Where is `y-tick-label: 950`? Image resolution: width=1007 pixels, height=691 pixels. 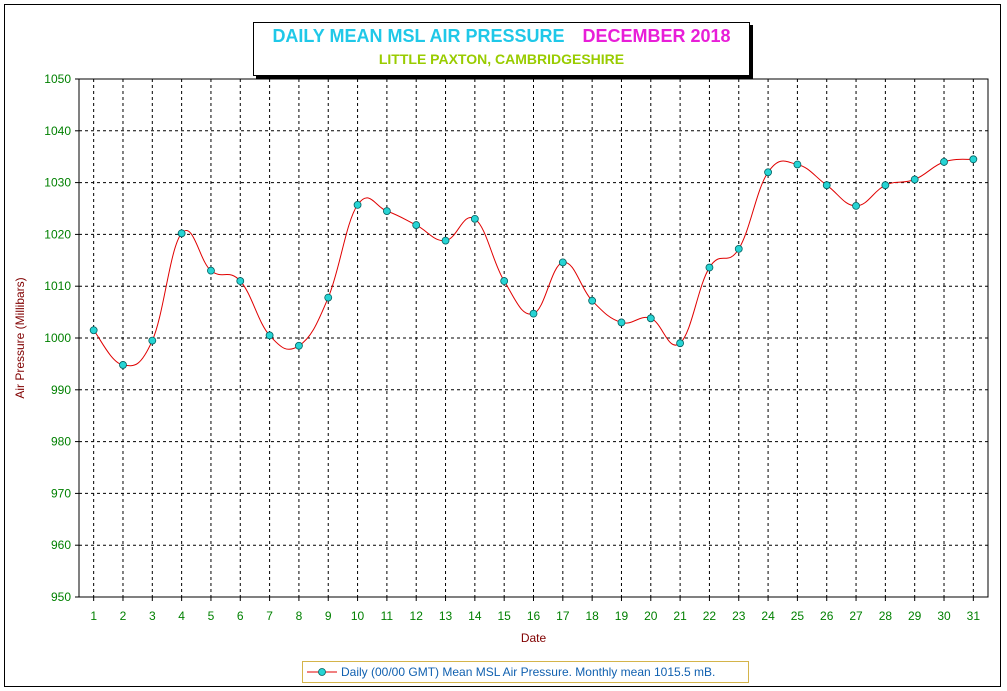 y-tick-label: 950 is located at coordinates (61, 597).